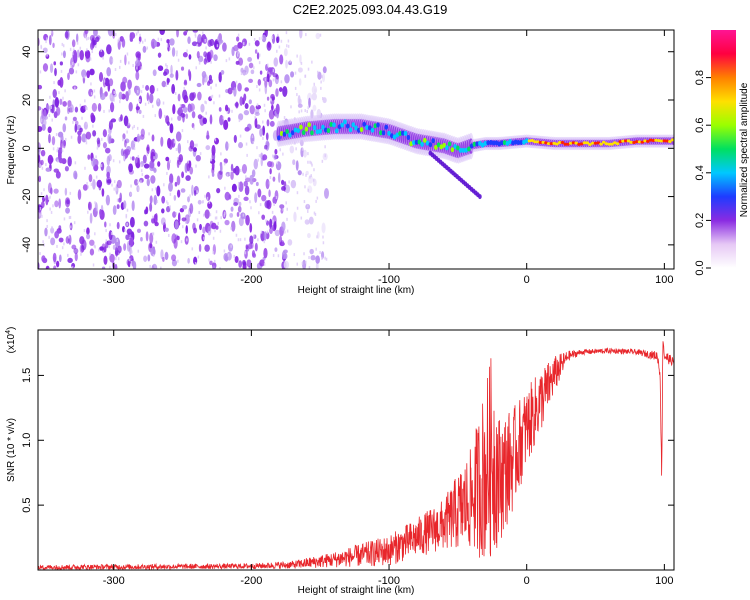  I want to click on colorbar-title: Normalized spectral amplitude, so click(744, 149).